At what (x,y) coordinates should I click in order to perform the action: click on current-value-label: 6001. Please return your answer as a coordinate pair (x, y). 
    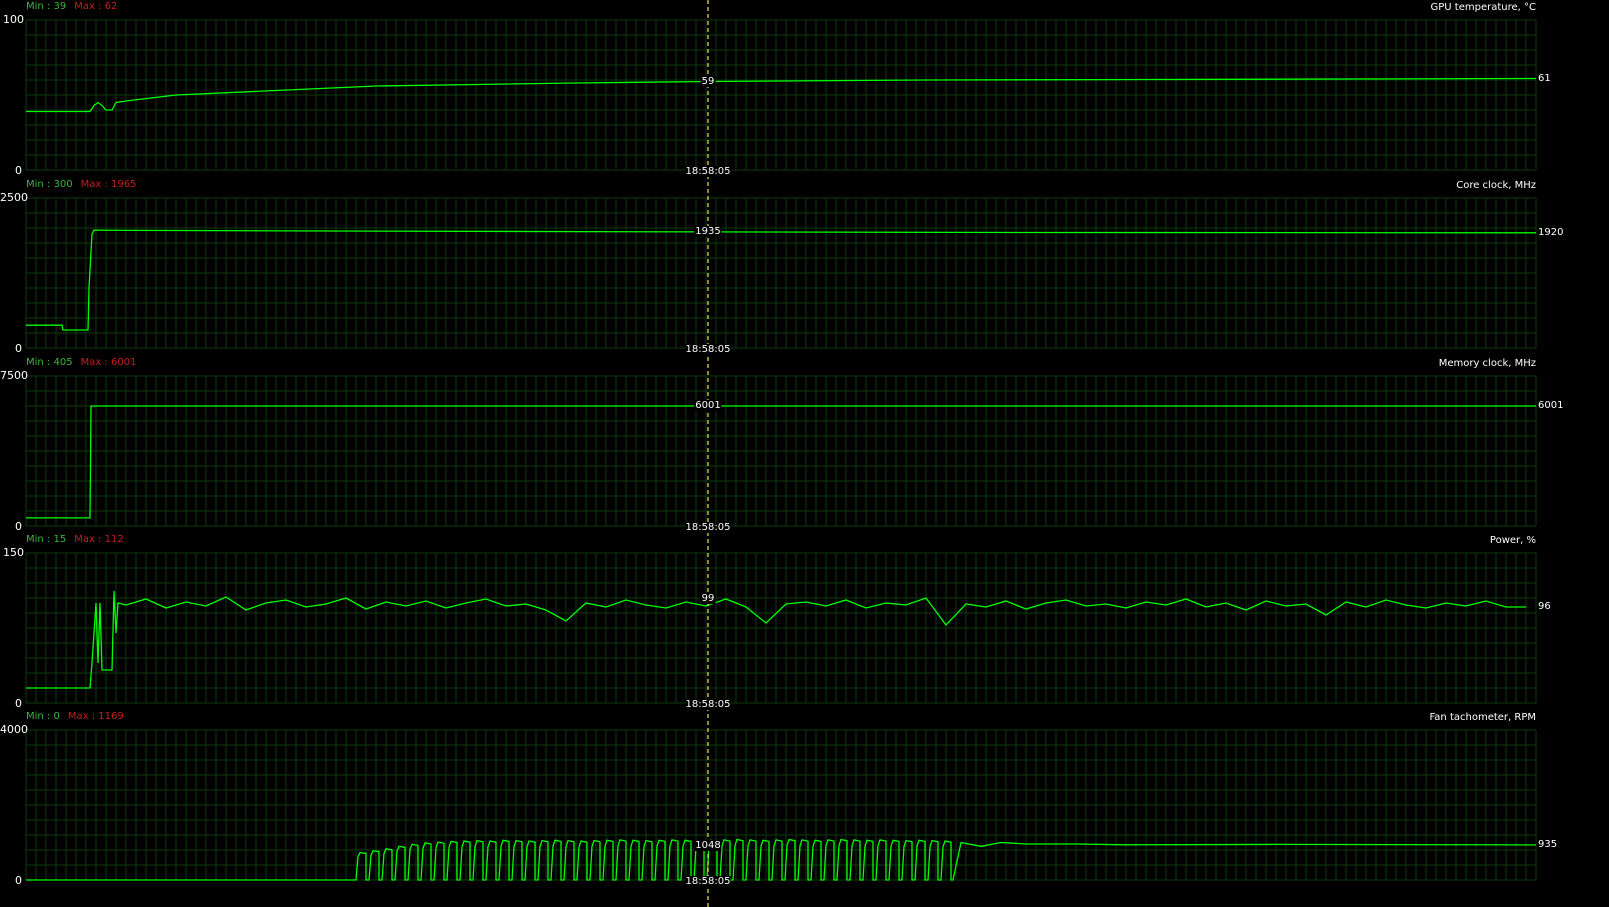
    Looking at the image, I should click on (1551, 405).